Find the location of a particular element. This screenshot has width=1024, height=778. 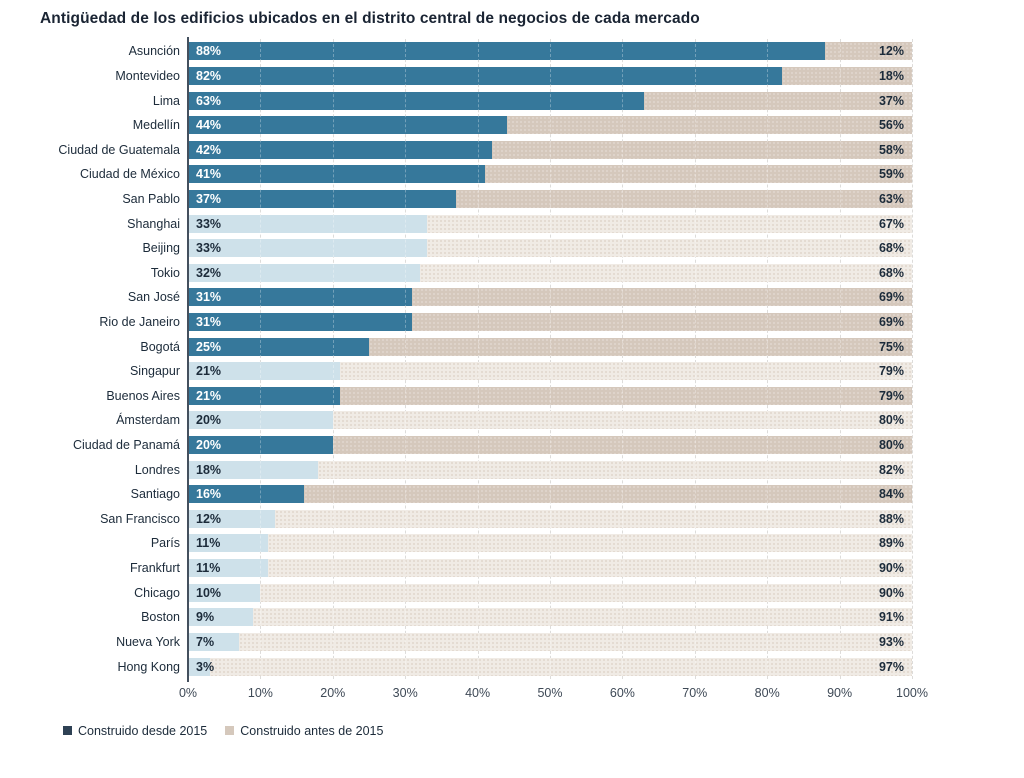

bar-track: 33% 68% is located at coordinates (550, 248).